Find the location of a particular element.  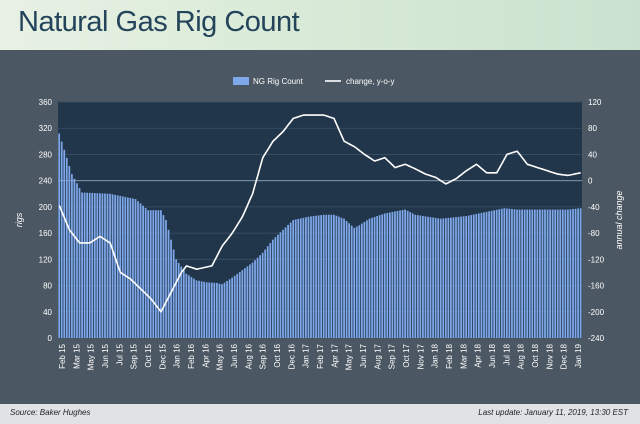

x-tick-label: Feb 16 is located at coordinates (191, 355).